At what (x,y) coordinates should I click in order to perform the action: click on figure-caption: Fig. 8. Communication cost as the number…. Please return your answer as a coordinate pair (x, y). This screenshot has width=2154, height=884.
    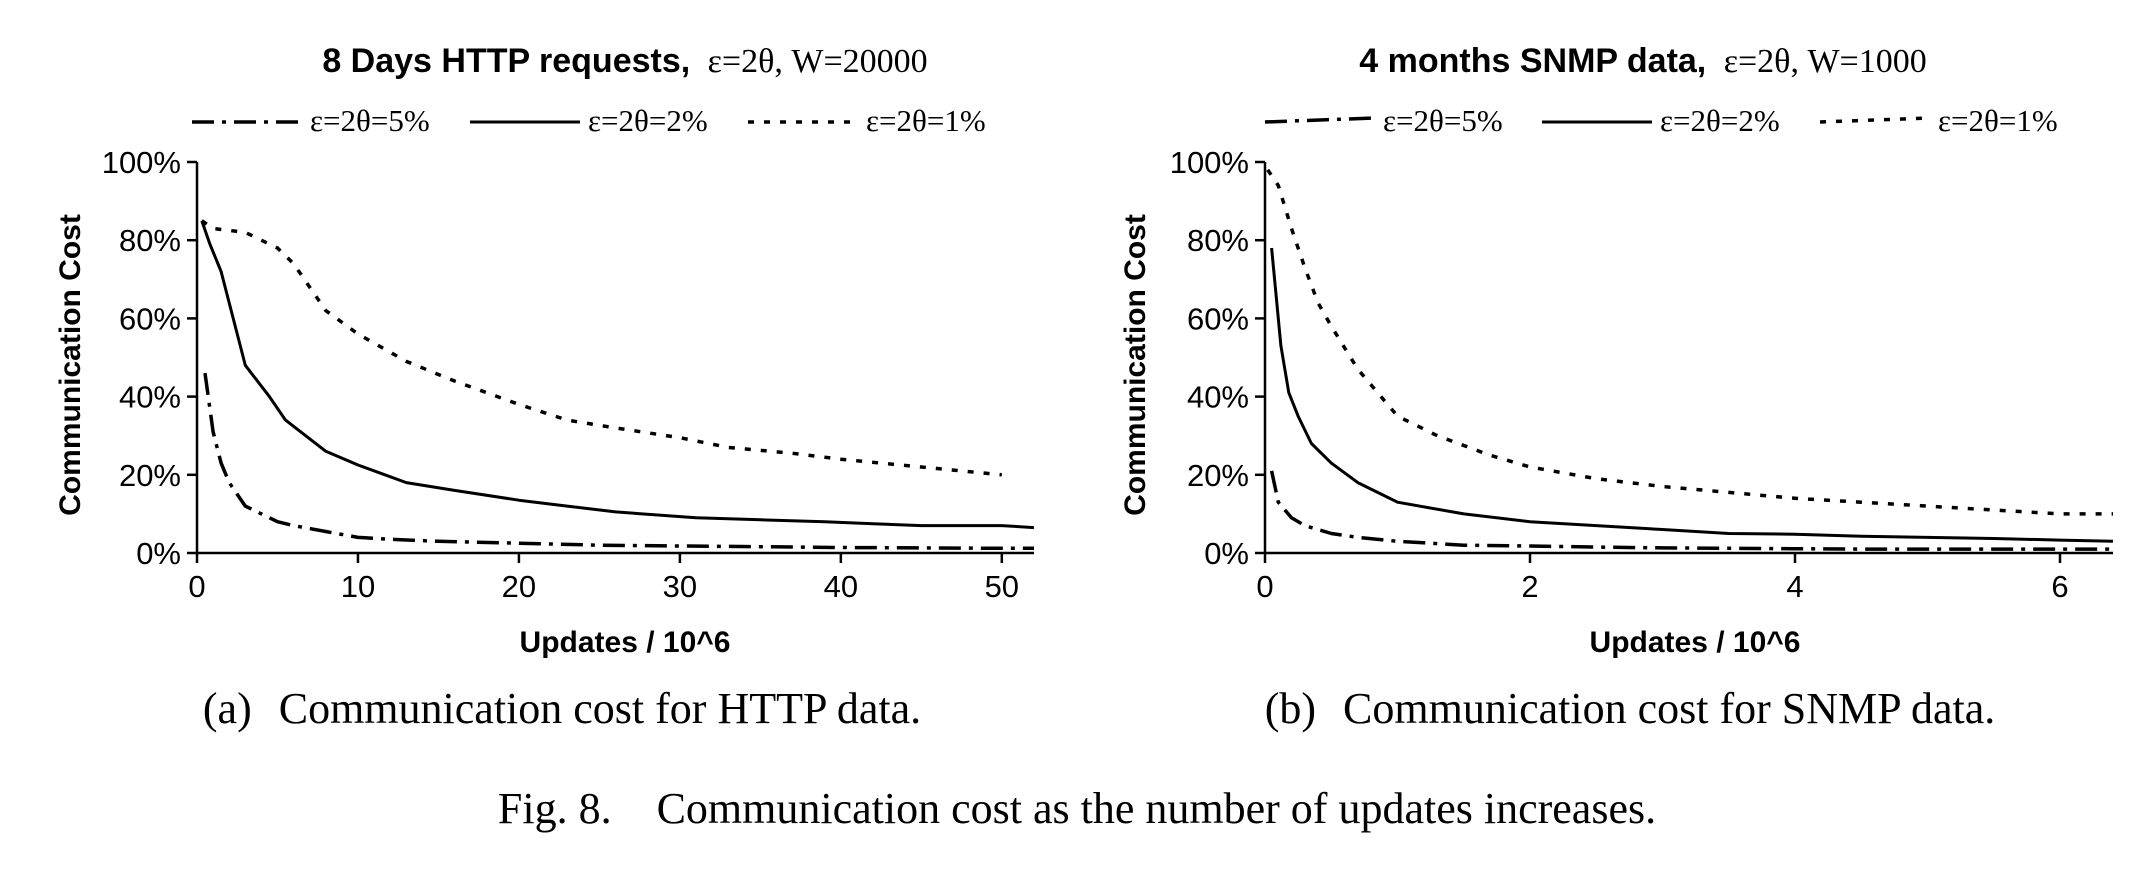
    Looking at the image, I should click on (1077, 808).